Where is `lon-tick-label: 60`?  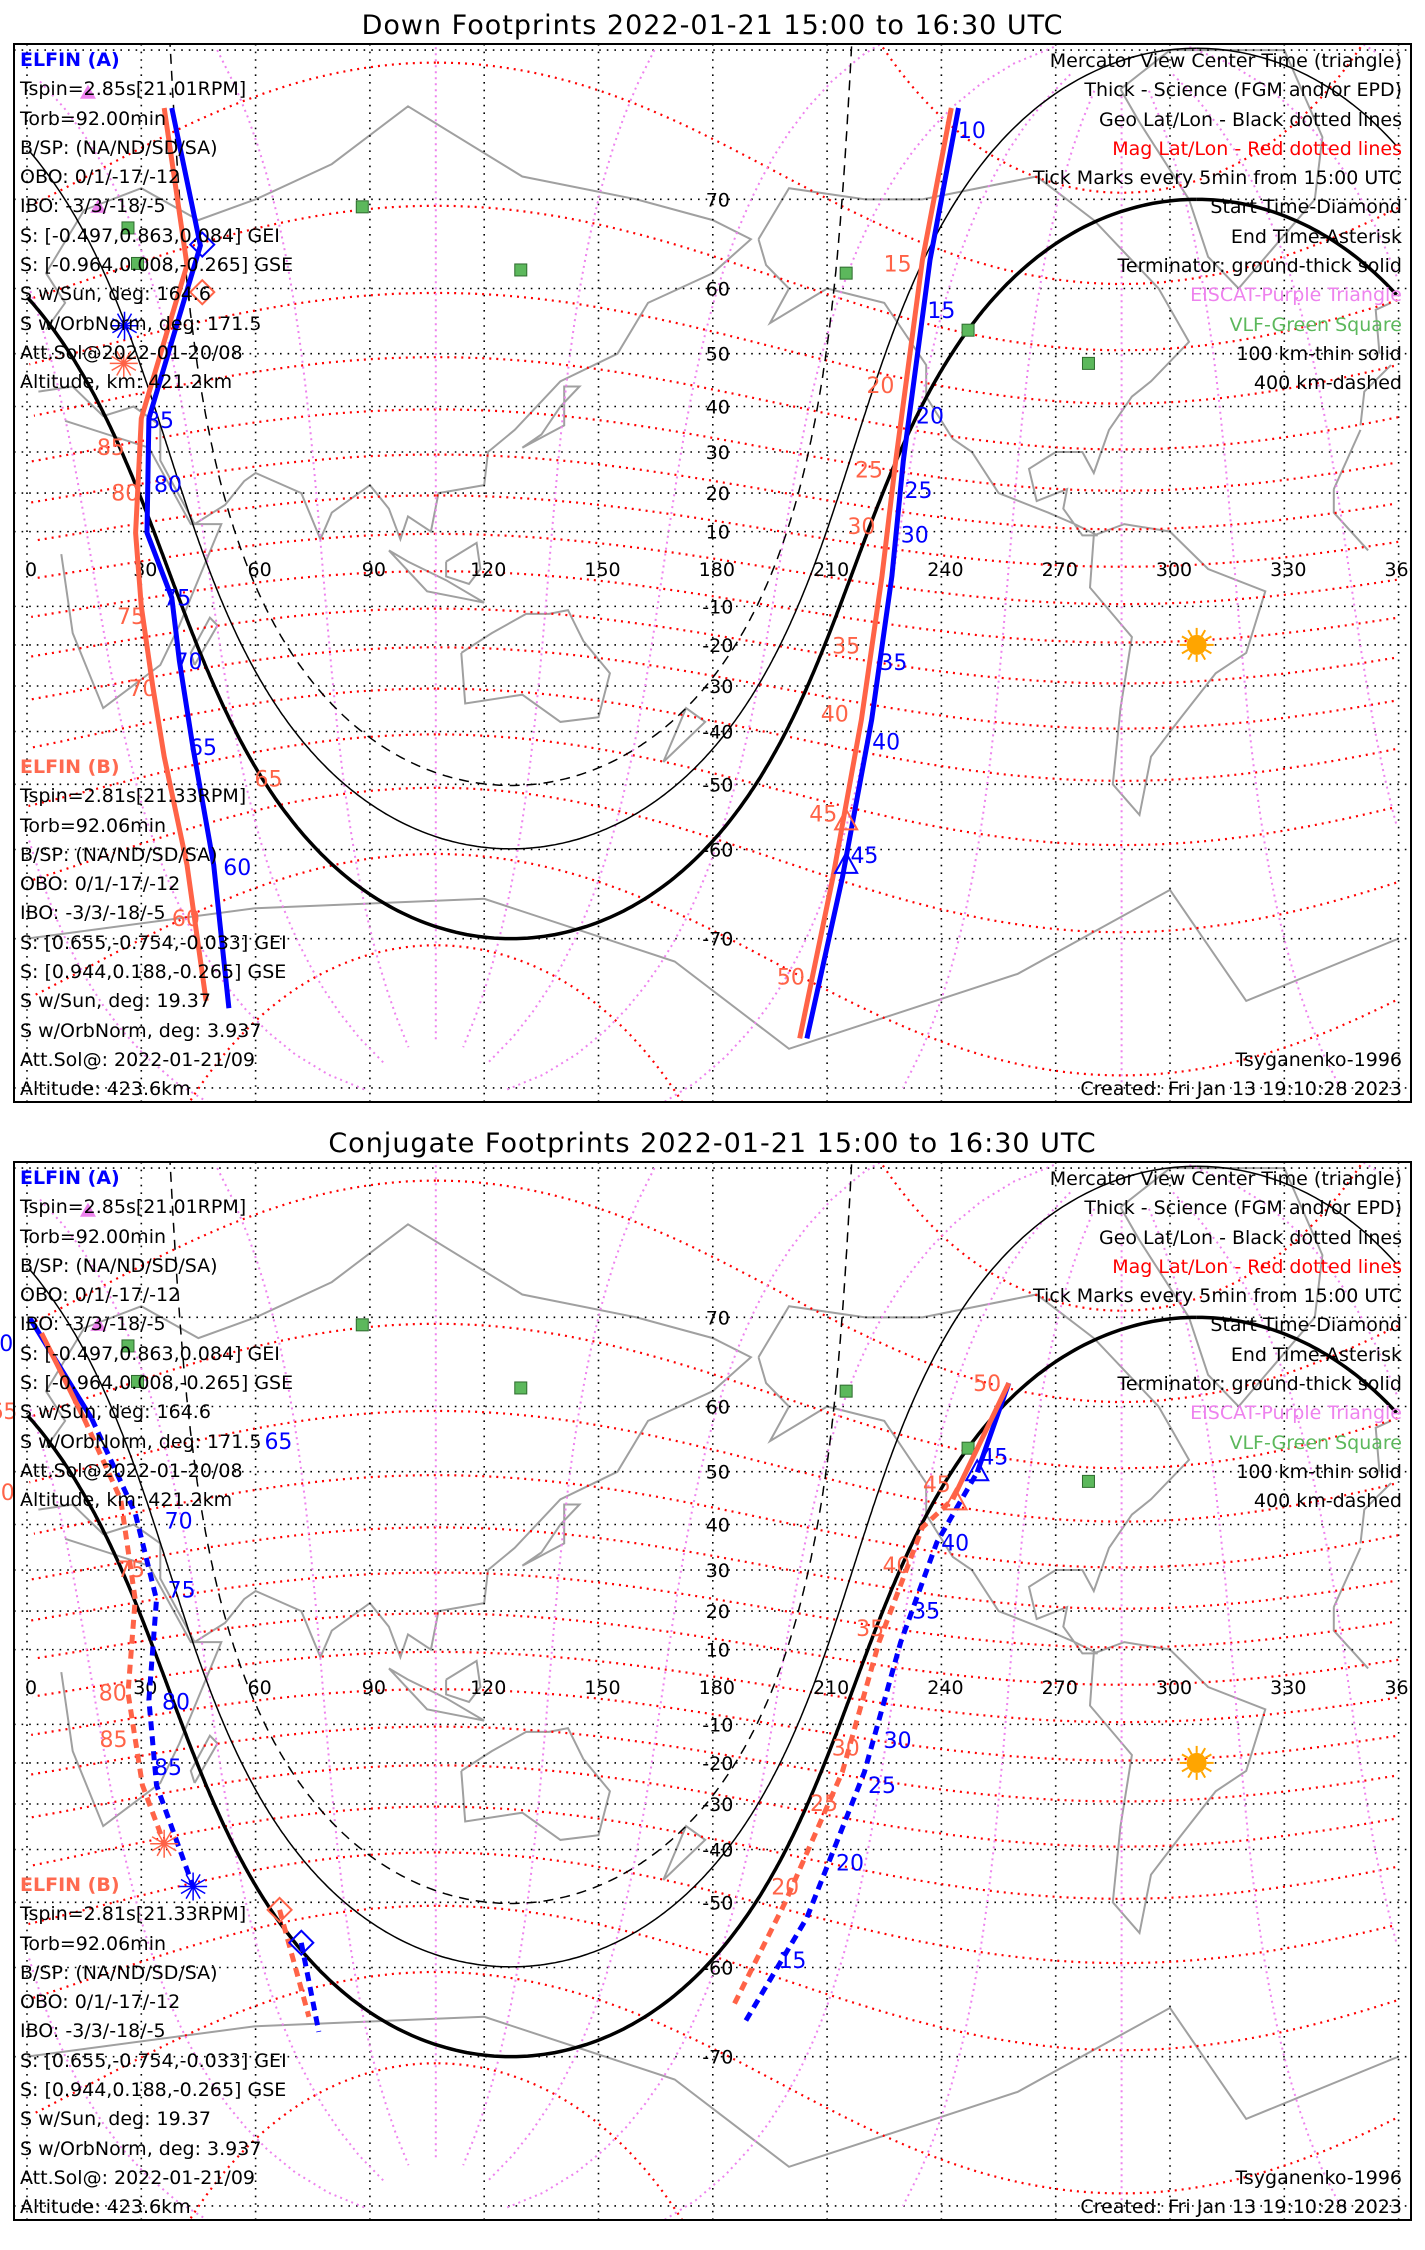
lon-tick-label: 60 is located at coordinates (260, 570).